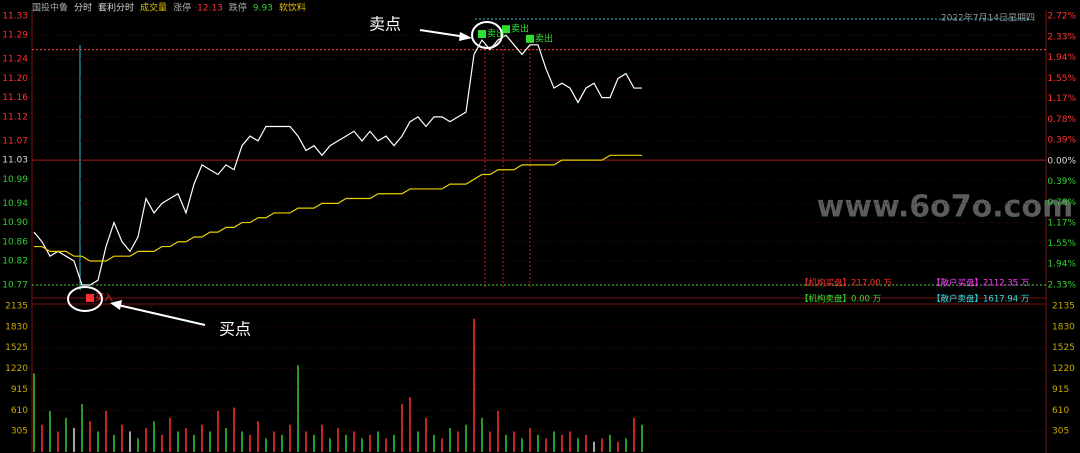  What do you see at coordinates (385, 24) in the screenshot?
I see `annotation: 卖点` at bounding box center [385, 24].